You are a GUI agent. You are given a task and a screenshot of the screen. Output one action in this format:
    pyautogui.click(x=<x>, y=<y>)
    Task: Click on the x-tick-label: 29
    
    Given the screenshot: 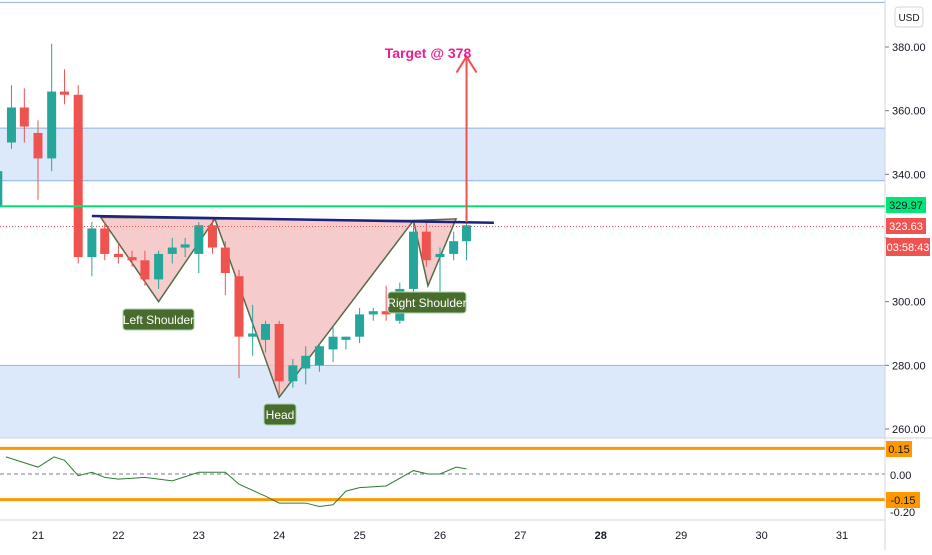 What is the action you would take?
    pyautogui.click(x=681, y=536)
    